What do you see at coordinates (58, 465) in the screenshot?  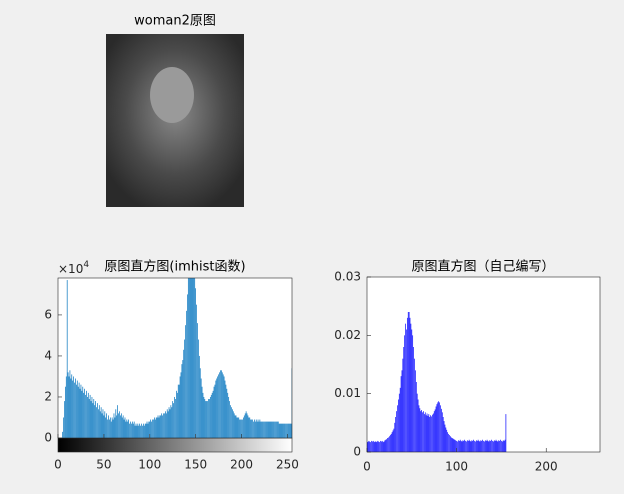 I see `x-tick-label: 0` at bounding box center [58, 465].